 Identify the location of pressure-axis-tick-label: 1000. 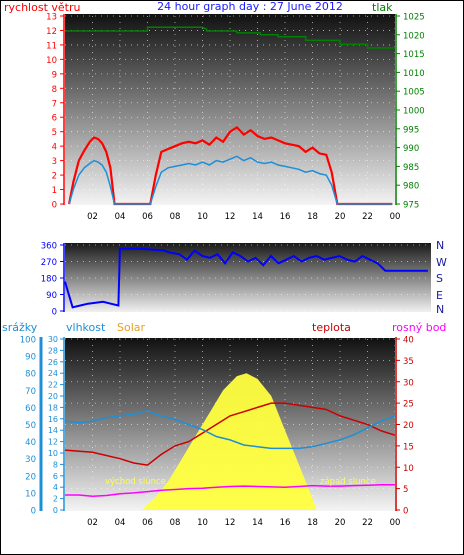
(414, 112).